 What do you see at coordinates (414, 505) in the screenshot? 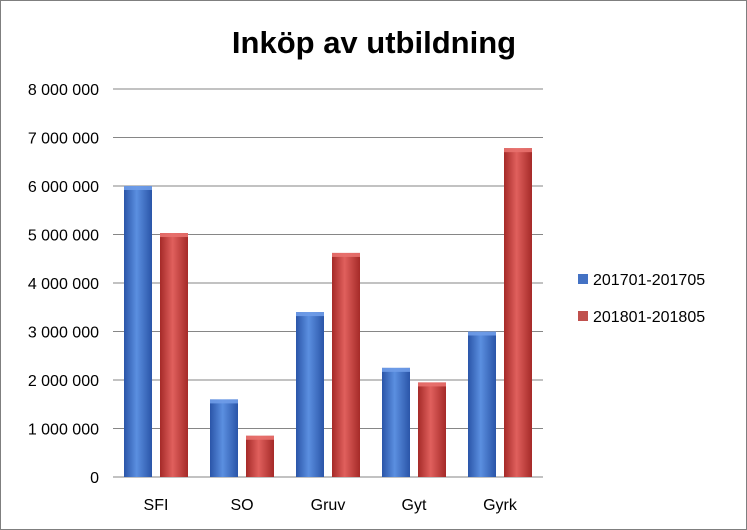
I see `x-tick-label: Gyt` at bounding box center [414, 505].